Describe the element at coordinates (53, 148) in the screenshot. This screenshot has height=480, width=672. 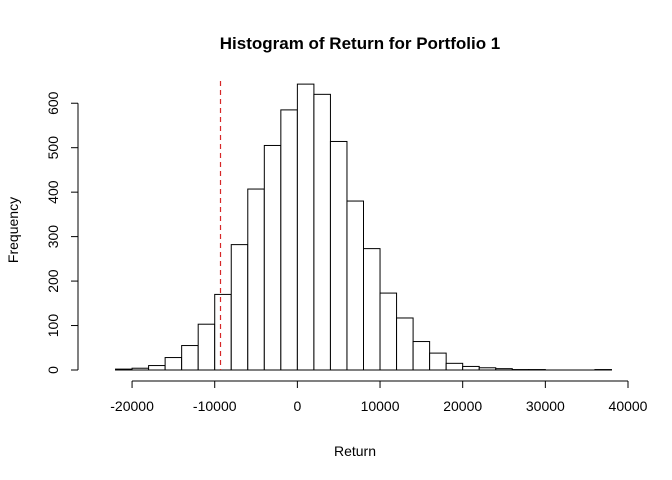
I see `y-tick-label: 500` at that location.